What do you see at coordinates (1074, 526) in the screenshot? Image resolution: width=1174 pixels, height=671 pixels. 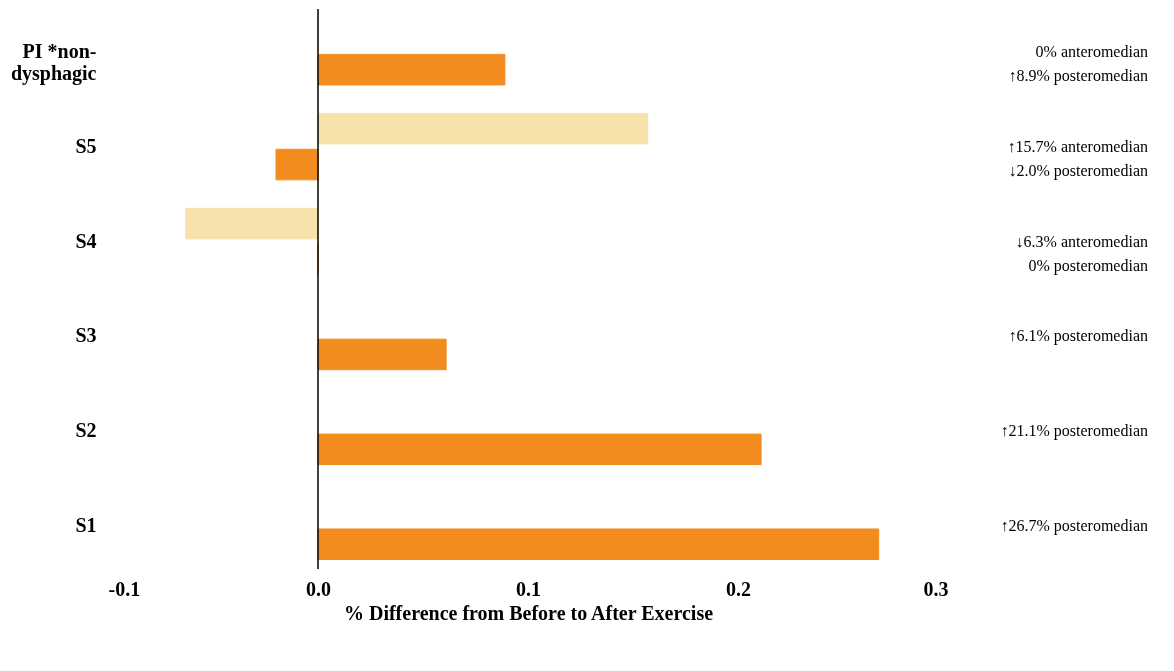 I see `text: ↑26.7% posteromedian` at bounding box center [1074, 526].